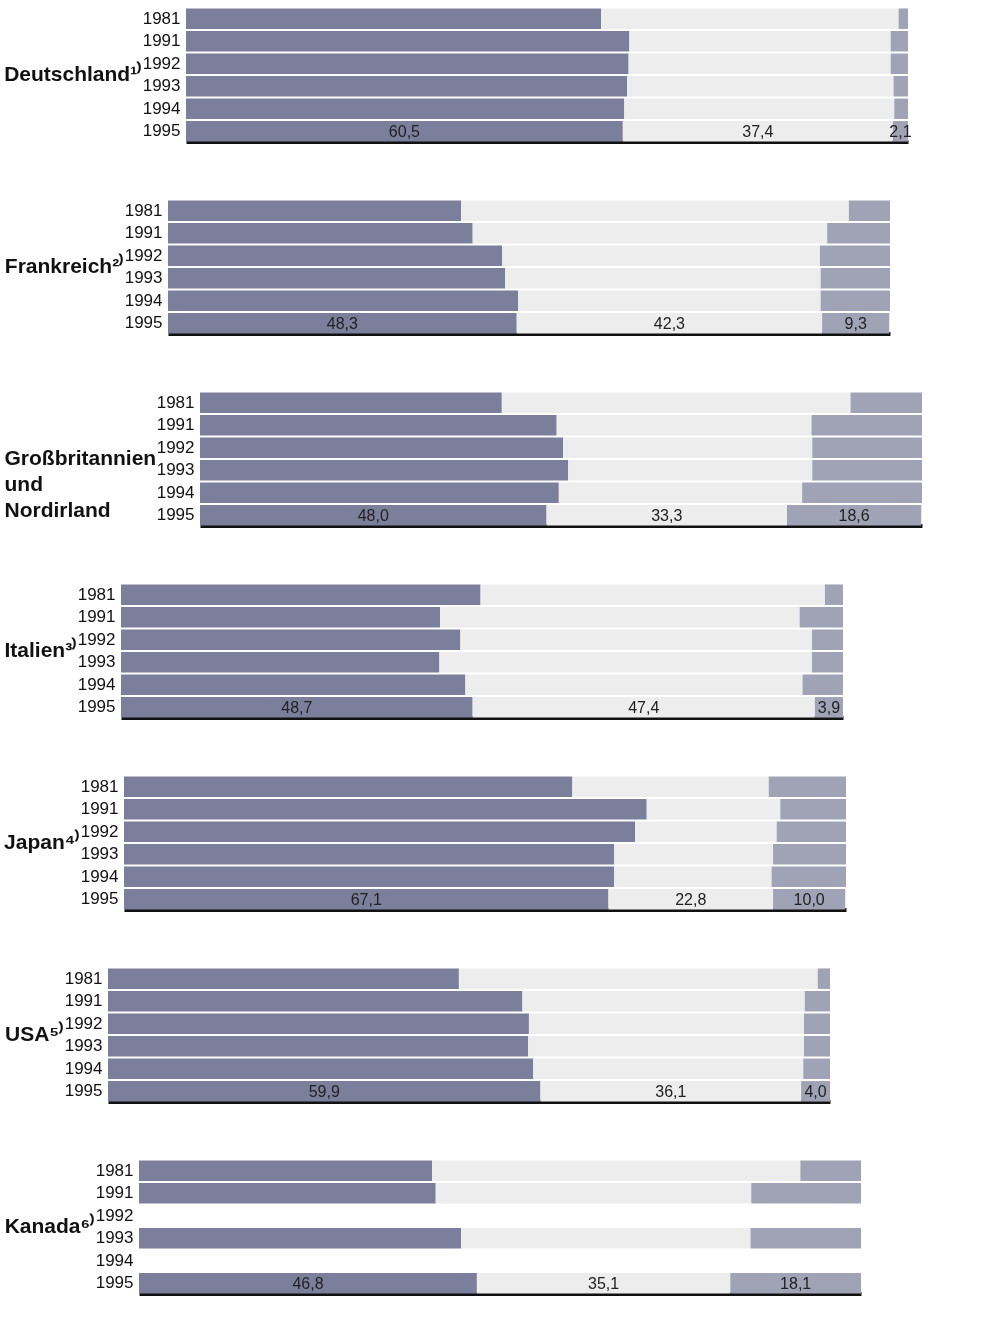 The height and width of the screenshot is (1323, 983). What do you see at coordinates (41, 649) in the screenshot?
I see `text: Italien³⁾` at bounding box center [41, 649].